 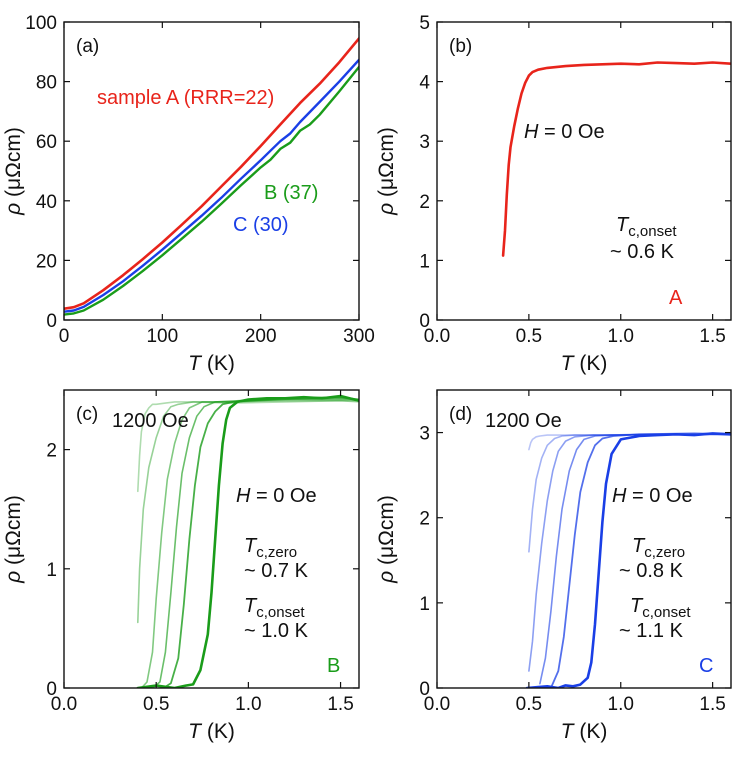 What do you see at coordinates (211, 363) in the screenshot?
I see `panel-a-x-axis-label: T (K)` at bounding box center [211, 363].